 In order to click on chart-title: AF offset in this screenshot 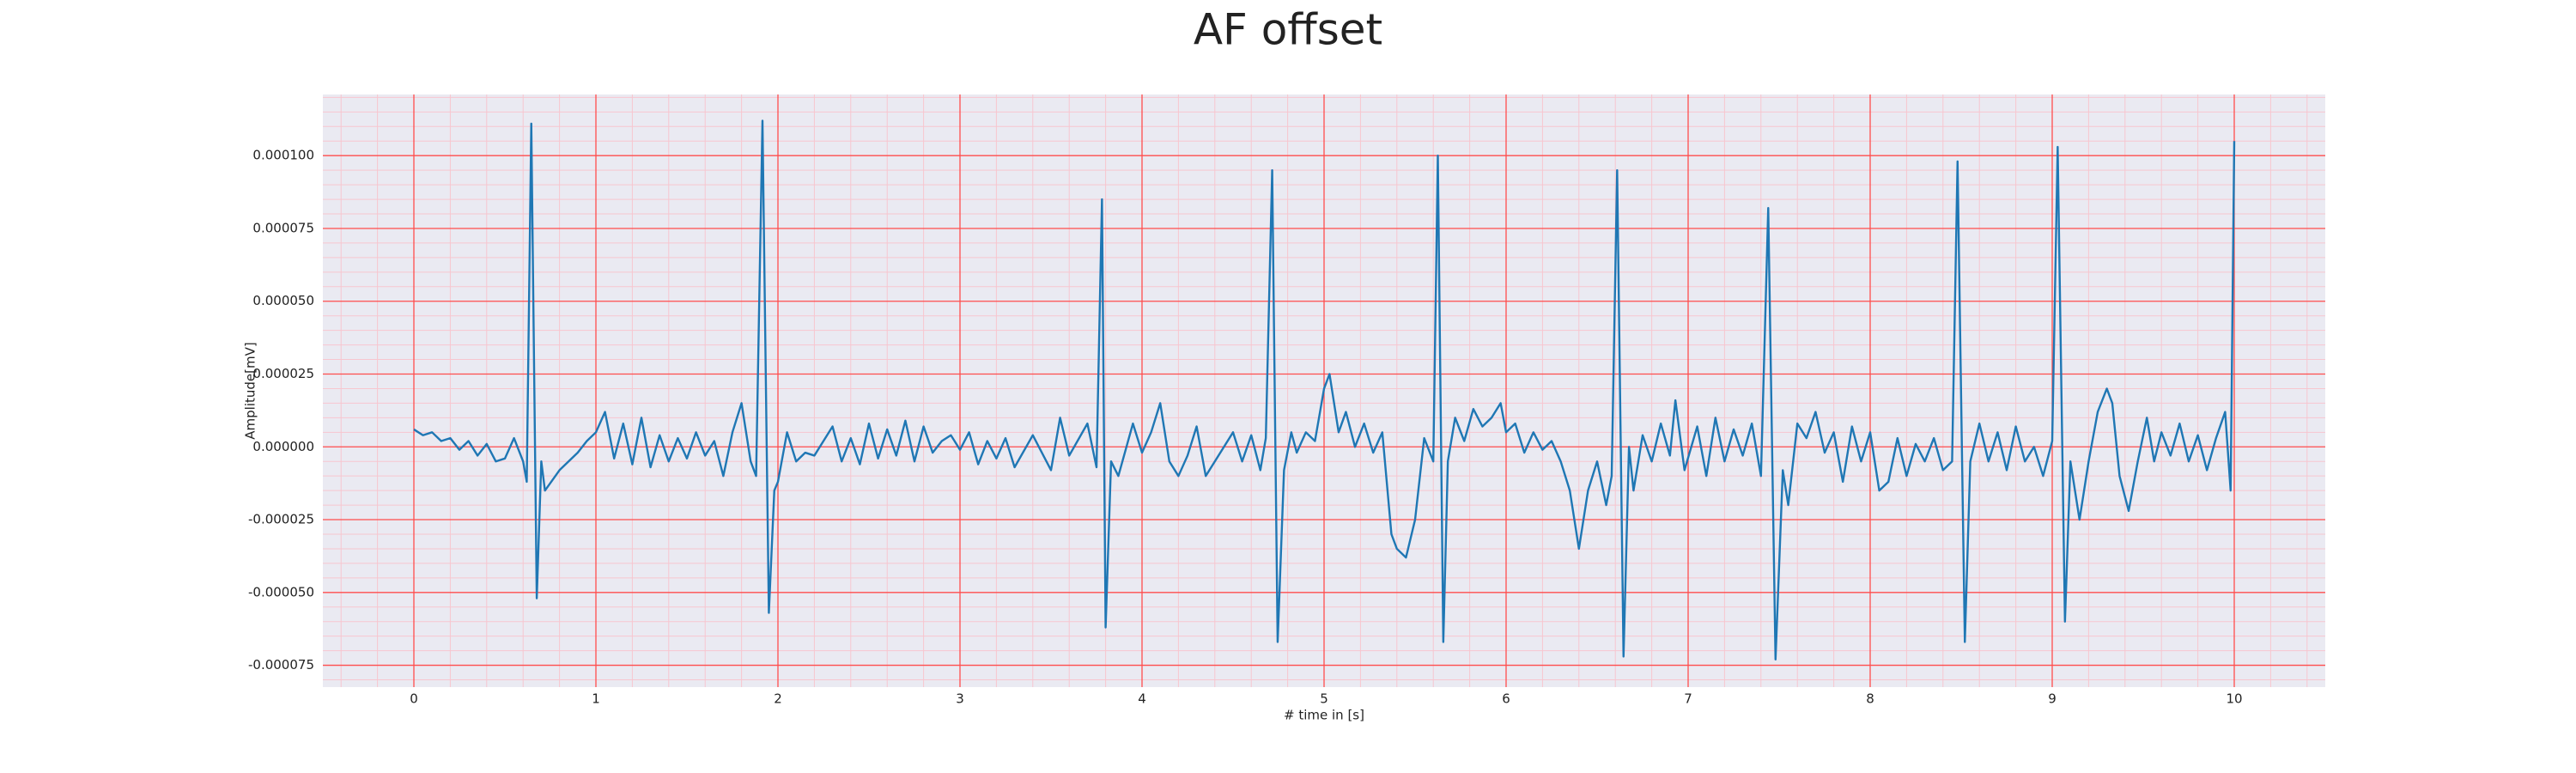, I will do `click(1288, 30)`.